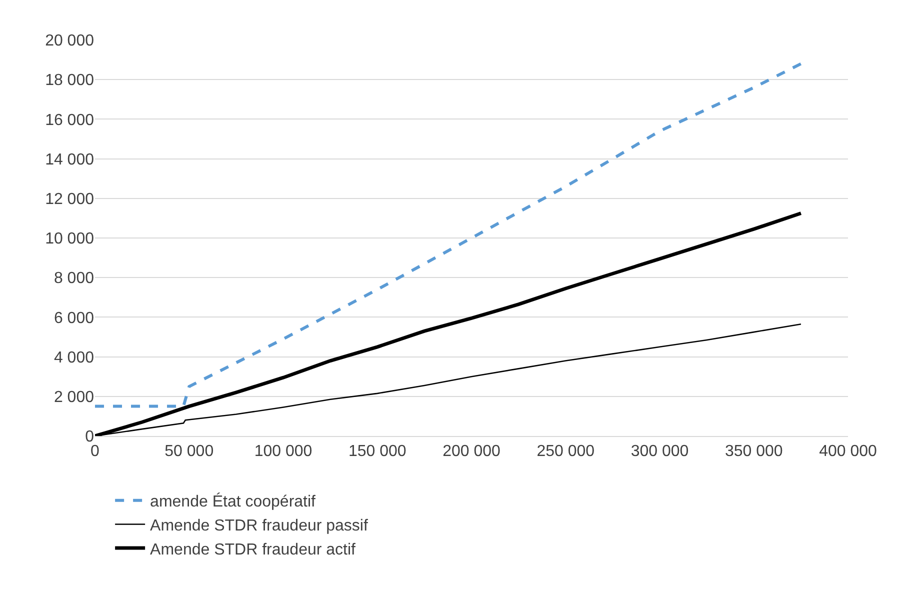  Describe the element at coordinates (753, 451) in the screenshot. I see `x-tick-label: 350 000` at that location.